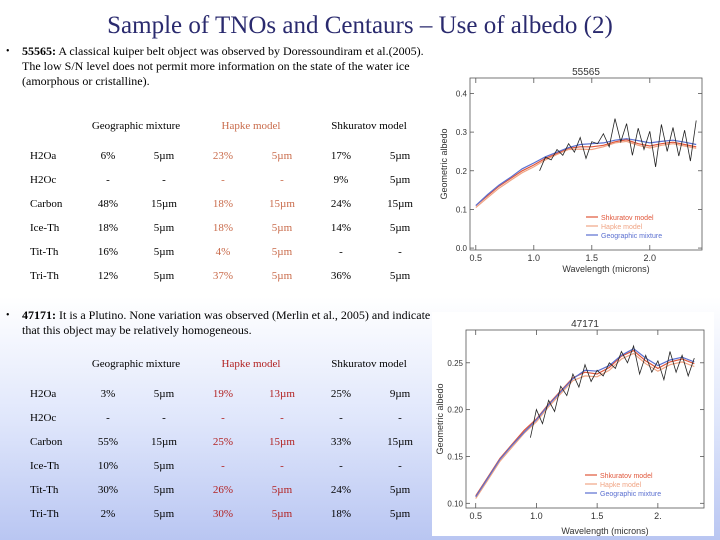 The height and width of the screenshot is (540, 720). Describe the element at coordinates (630, 494) in the screenshot. I see `legend-label: Geographic mixture` at that location.